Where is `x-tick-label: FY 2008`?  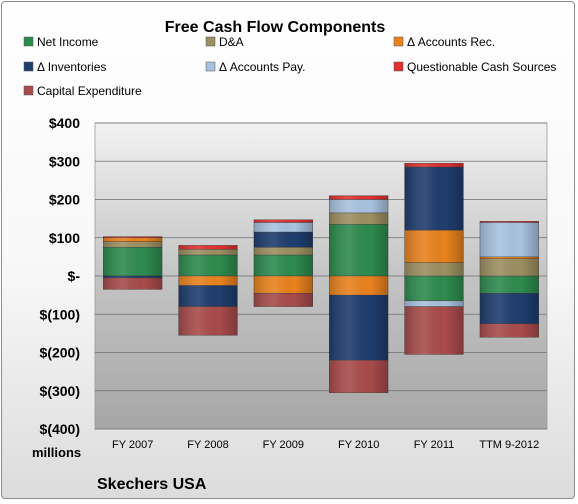
x-tick-label: FY 2008 is located at coordinates (207, 445).